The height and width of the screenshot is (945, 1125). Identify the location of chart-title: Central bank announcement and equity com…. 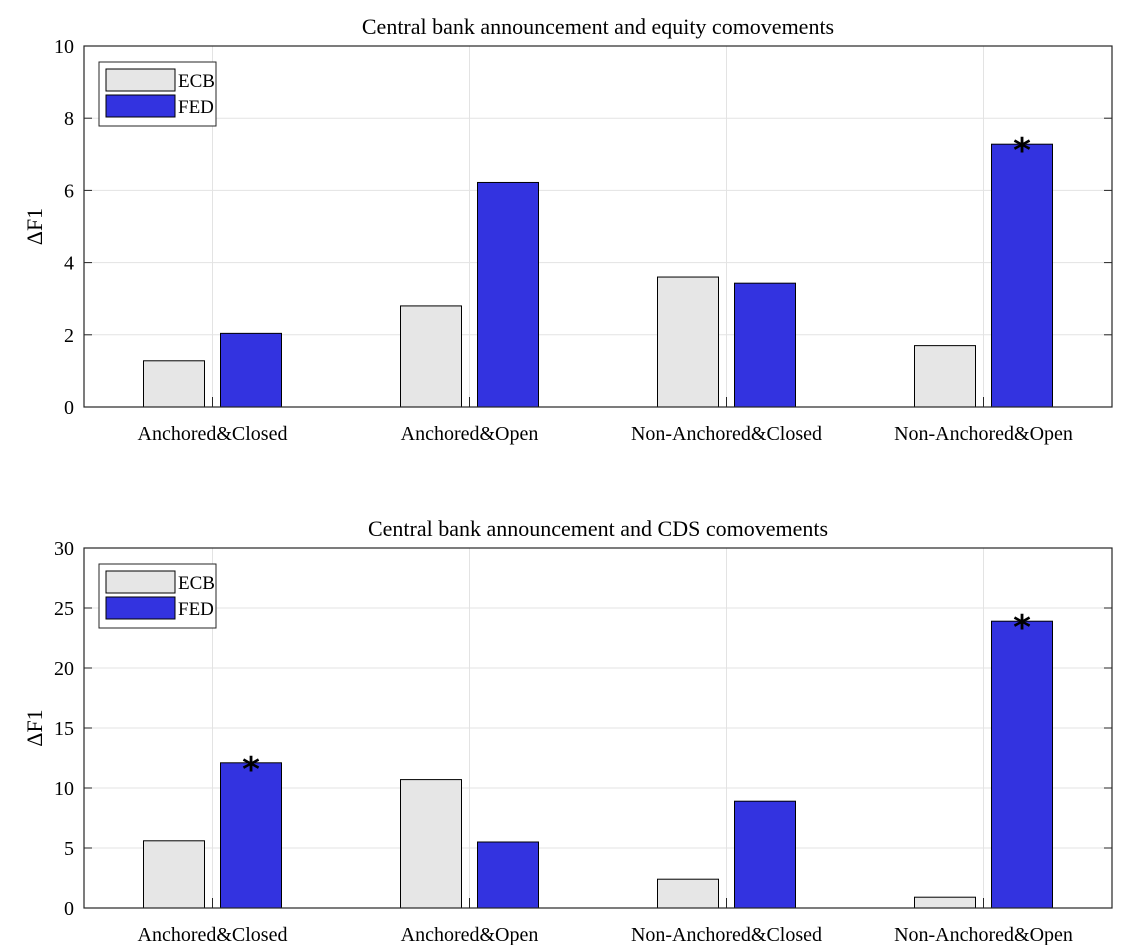
(598, 26).